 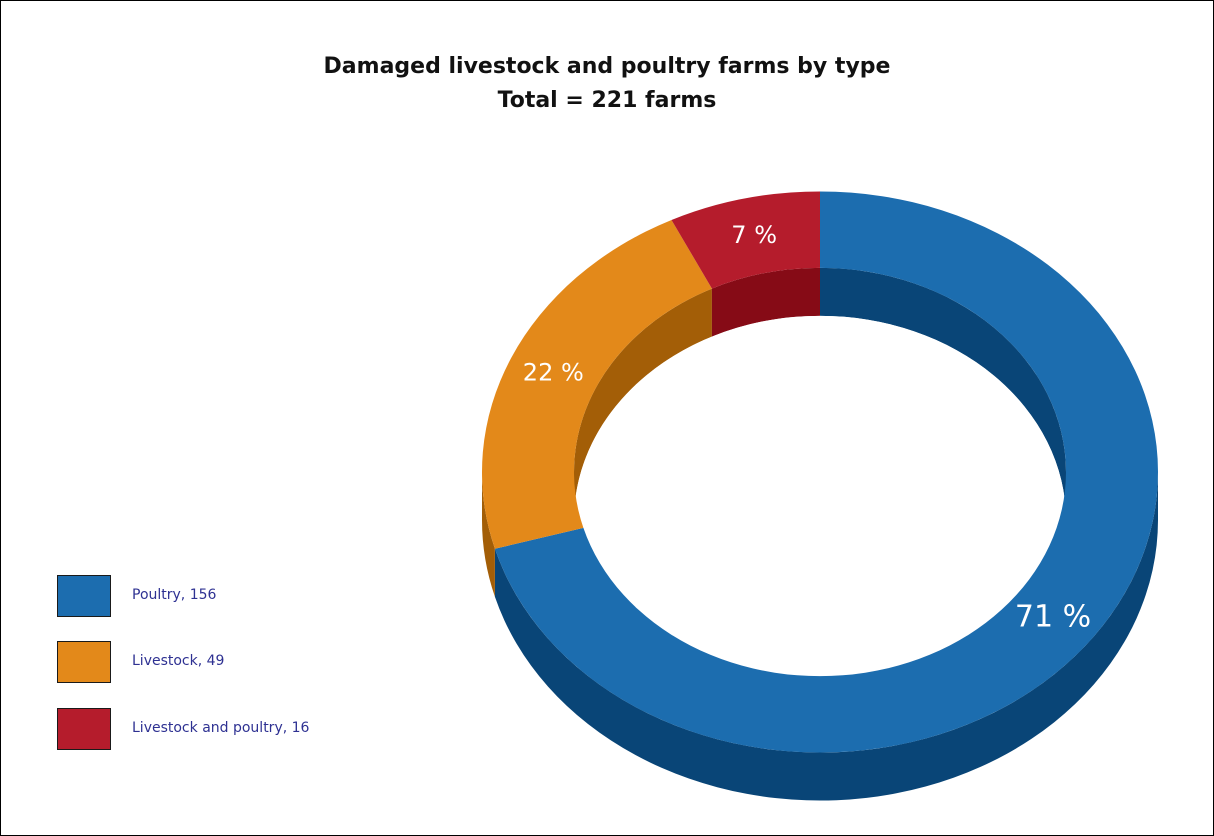 What do you see at coordinates (174, 595) in the screenshot?
I see `legend-label-poultry: Poultry, 156` at bounding box center [174, 595].